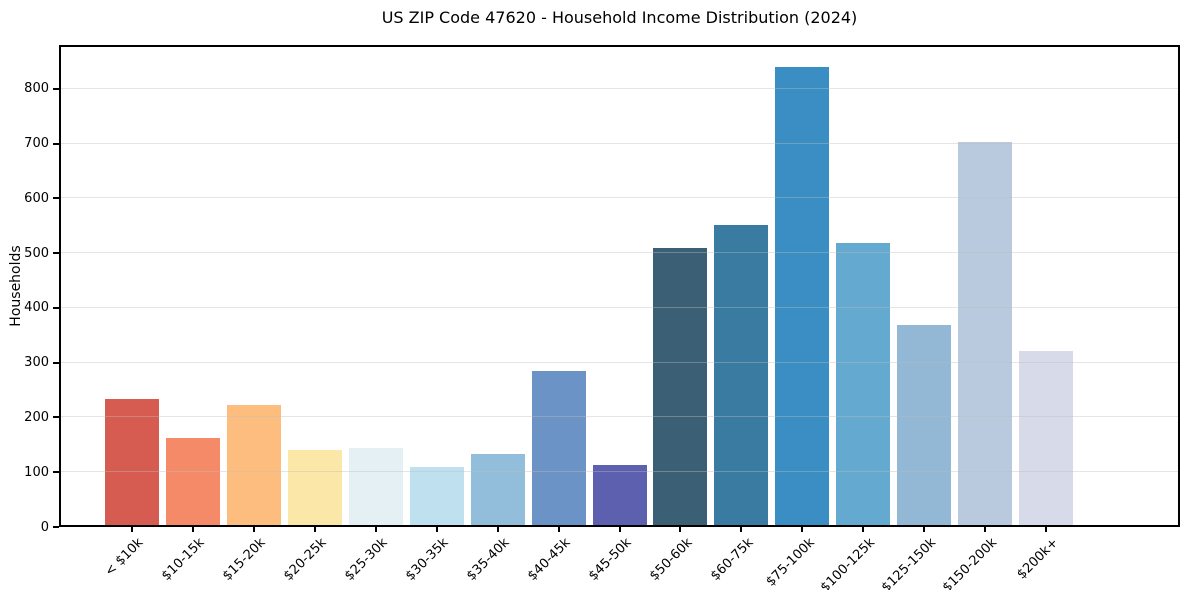 Image resolution: width=1189 pixels, height=590 pixels. I want to click on x-tick-label: $20-25k, so click(305, 559).